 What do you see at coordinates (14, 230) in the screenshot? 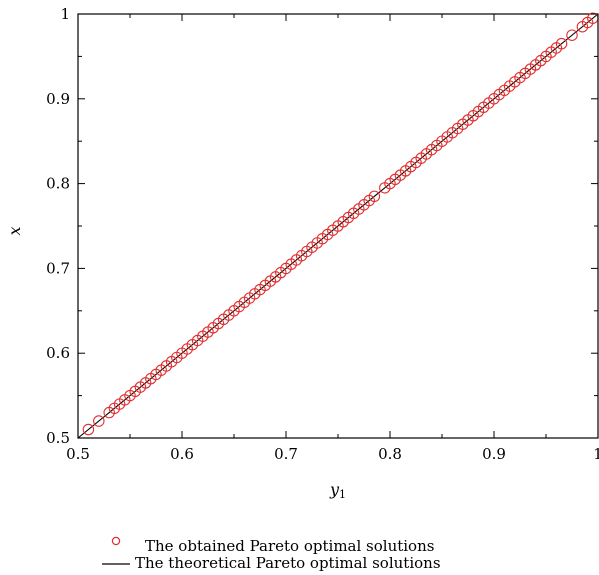
I see `y-axis-label: x` at bounding box center [14, 230].